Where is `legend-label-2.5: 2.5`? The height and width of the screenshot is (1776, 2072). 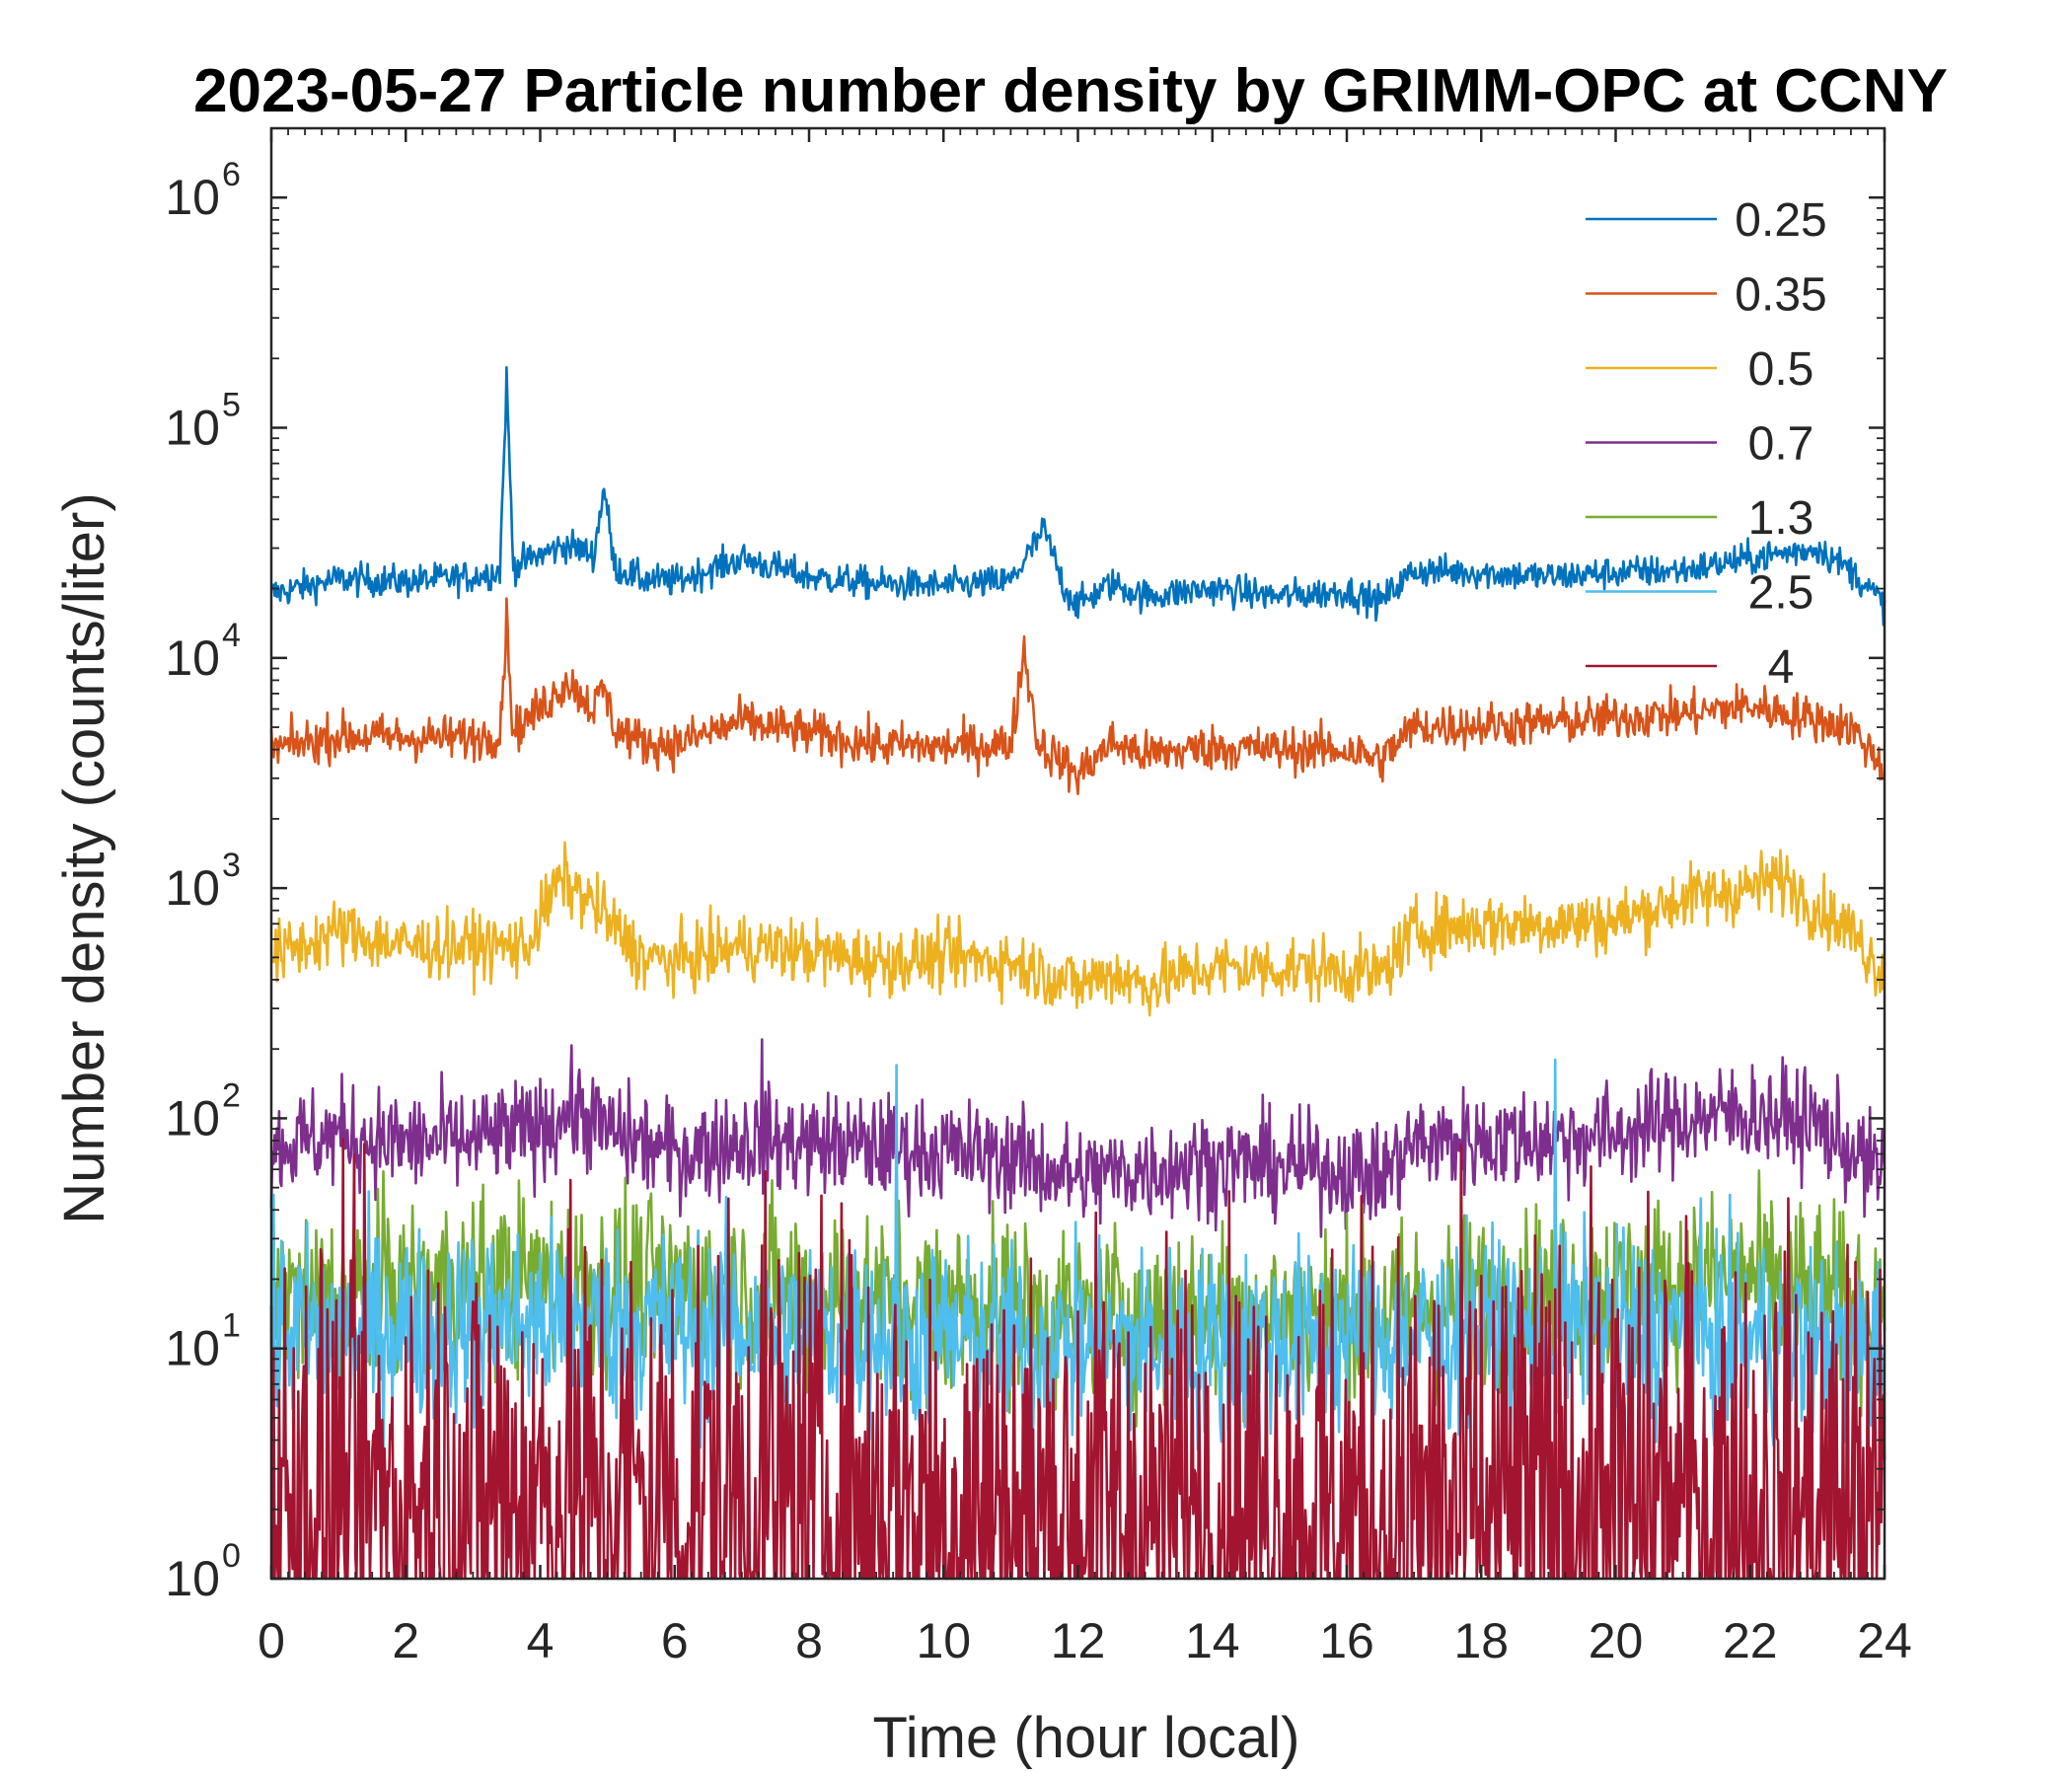 legend-label-2.5: 2.5 is located at coordinates (1781, 594).